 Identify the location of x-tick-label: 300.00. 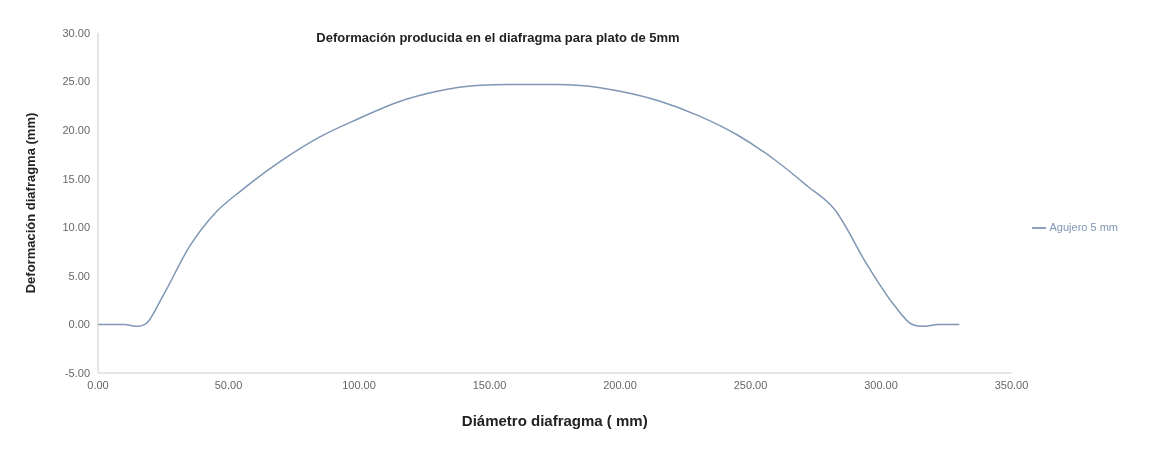
(881, 384).